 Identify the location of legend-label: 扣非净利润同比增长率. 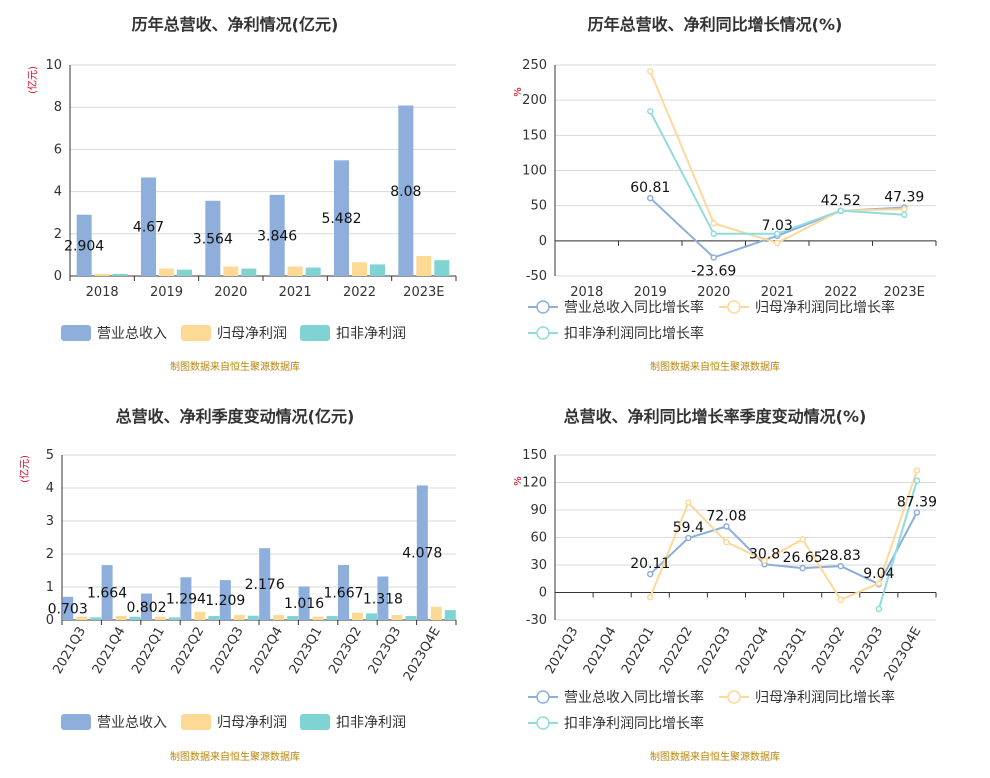
(634, 333).